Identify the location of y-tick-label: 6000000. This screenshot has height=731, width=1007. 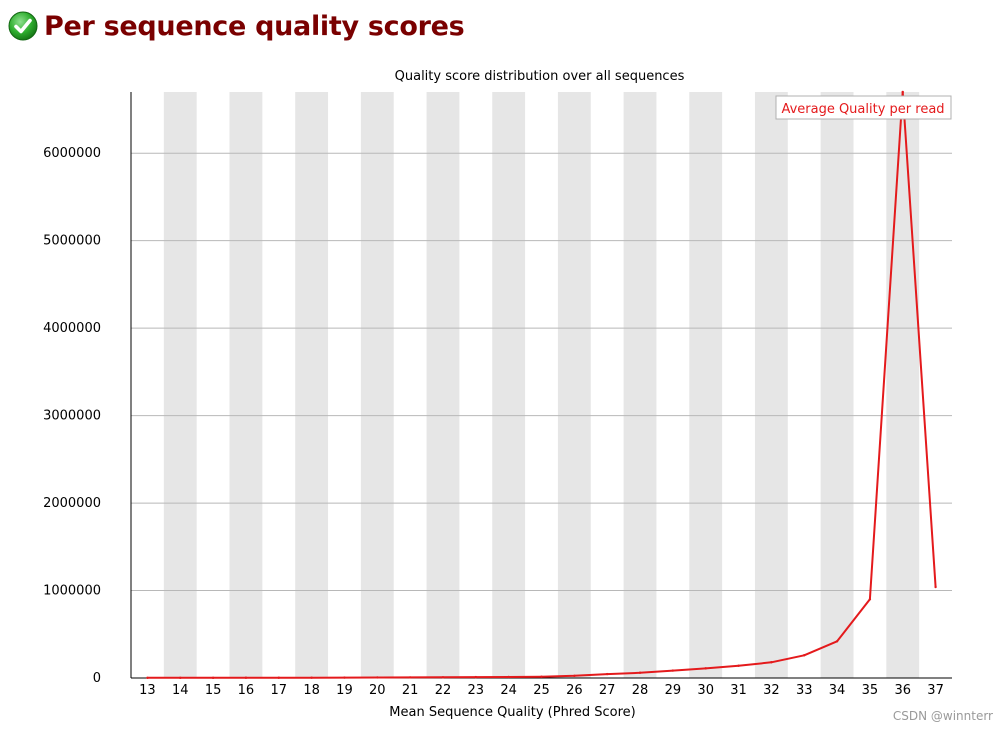
(72, 153).